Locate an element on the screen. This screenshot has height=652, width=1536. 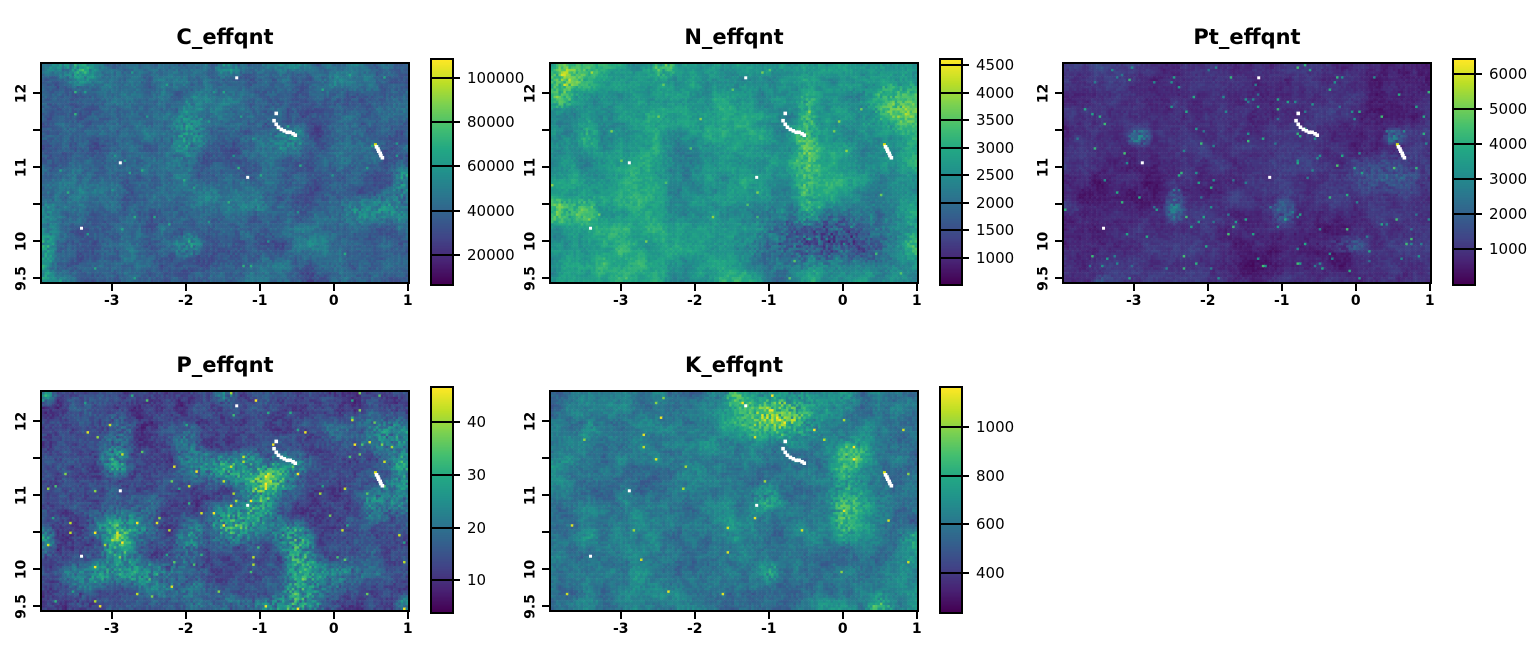
legend-tick-label: 80000 is located at coordinates (491, 122).